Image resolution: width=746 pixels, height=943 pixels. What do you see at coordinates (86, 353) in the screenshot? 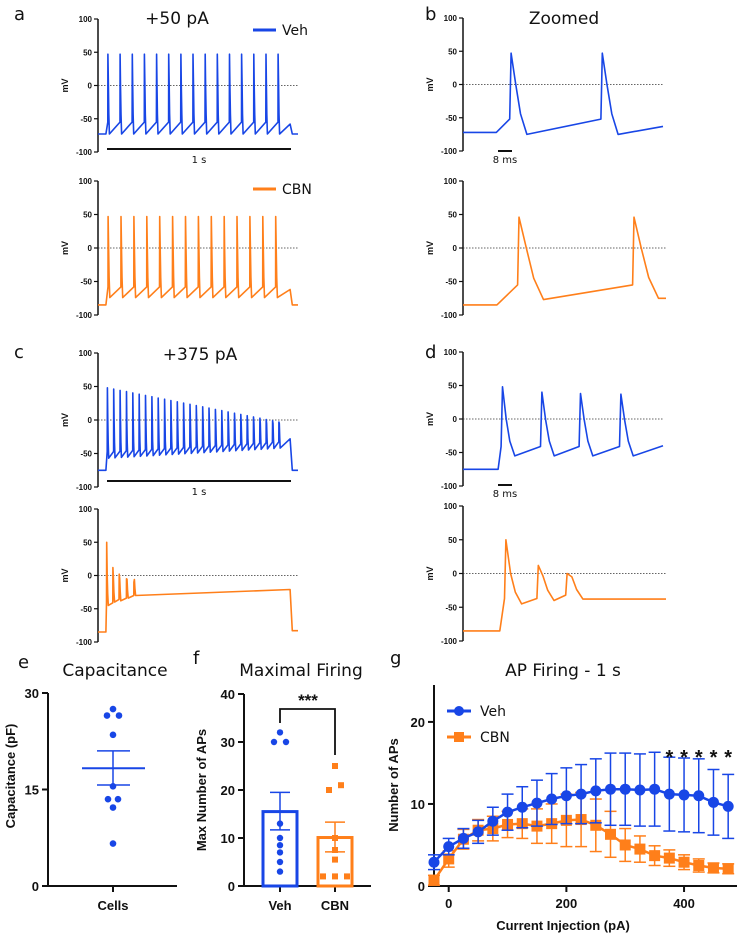
I see `y-tick-label-c_veh: 100` at bounding box center [86, 353].